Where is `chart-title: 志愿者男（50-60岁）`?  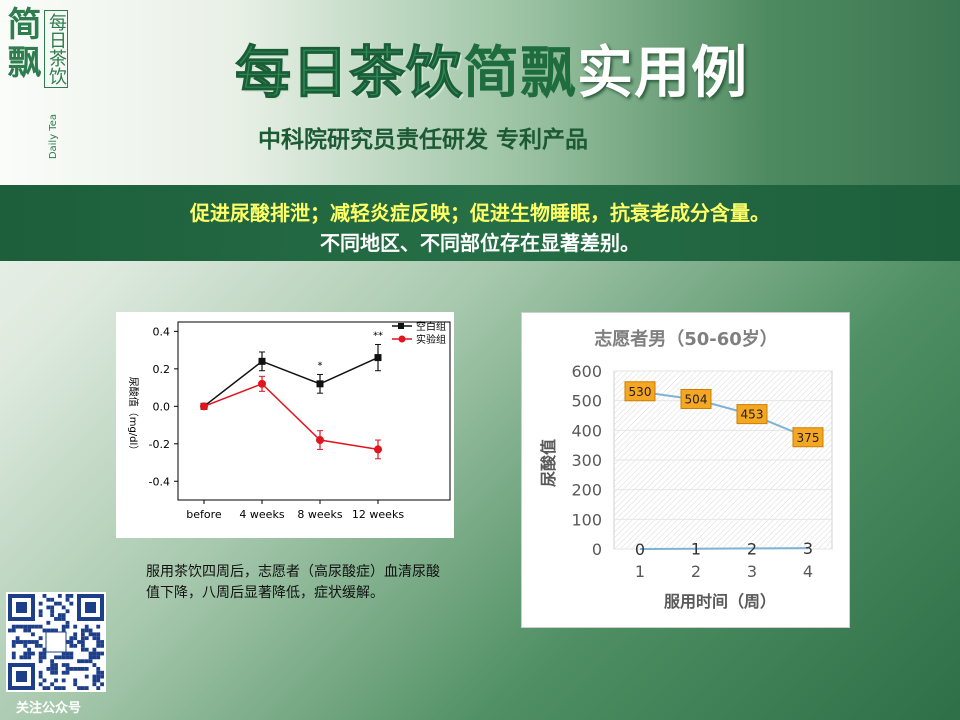
chart-title: 志愿者男（50-60岁） is located at coordinates (686, 339).